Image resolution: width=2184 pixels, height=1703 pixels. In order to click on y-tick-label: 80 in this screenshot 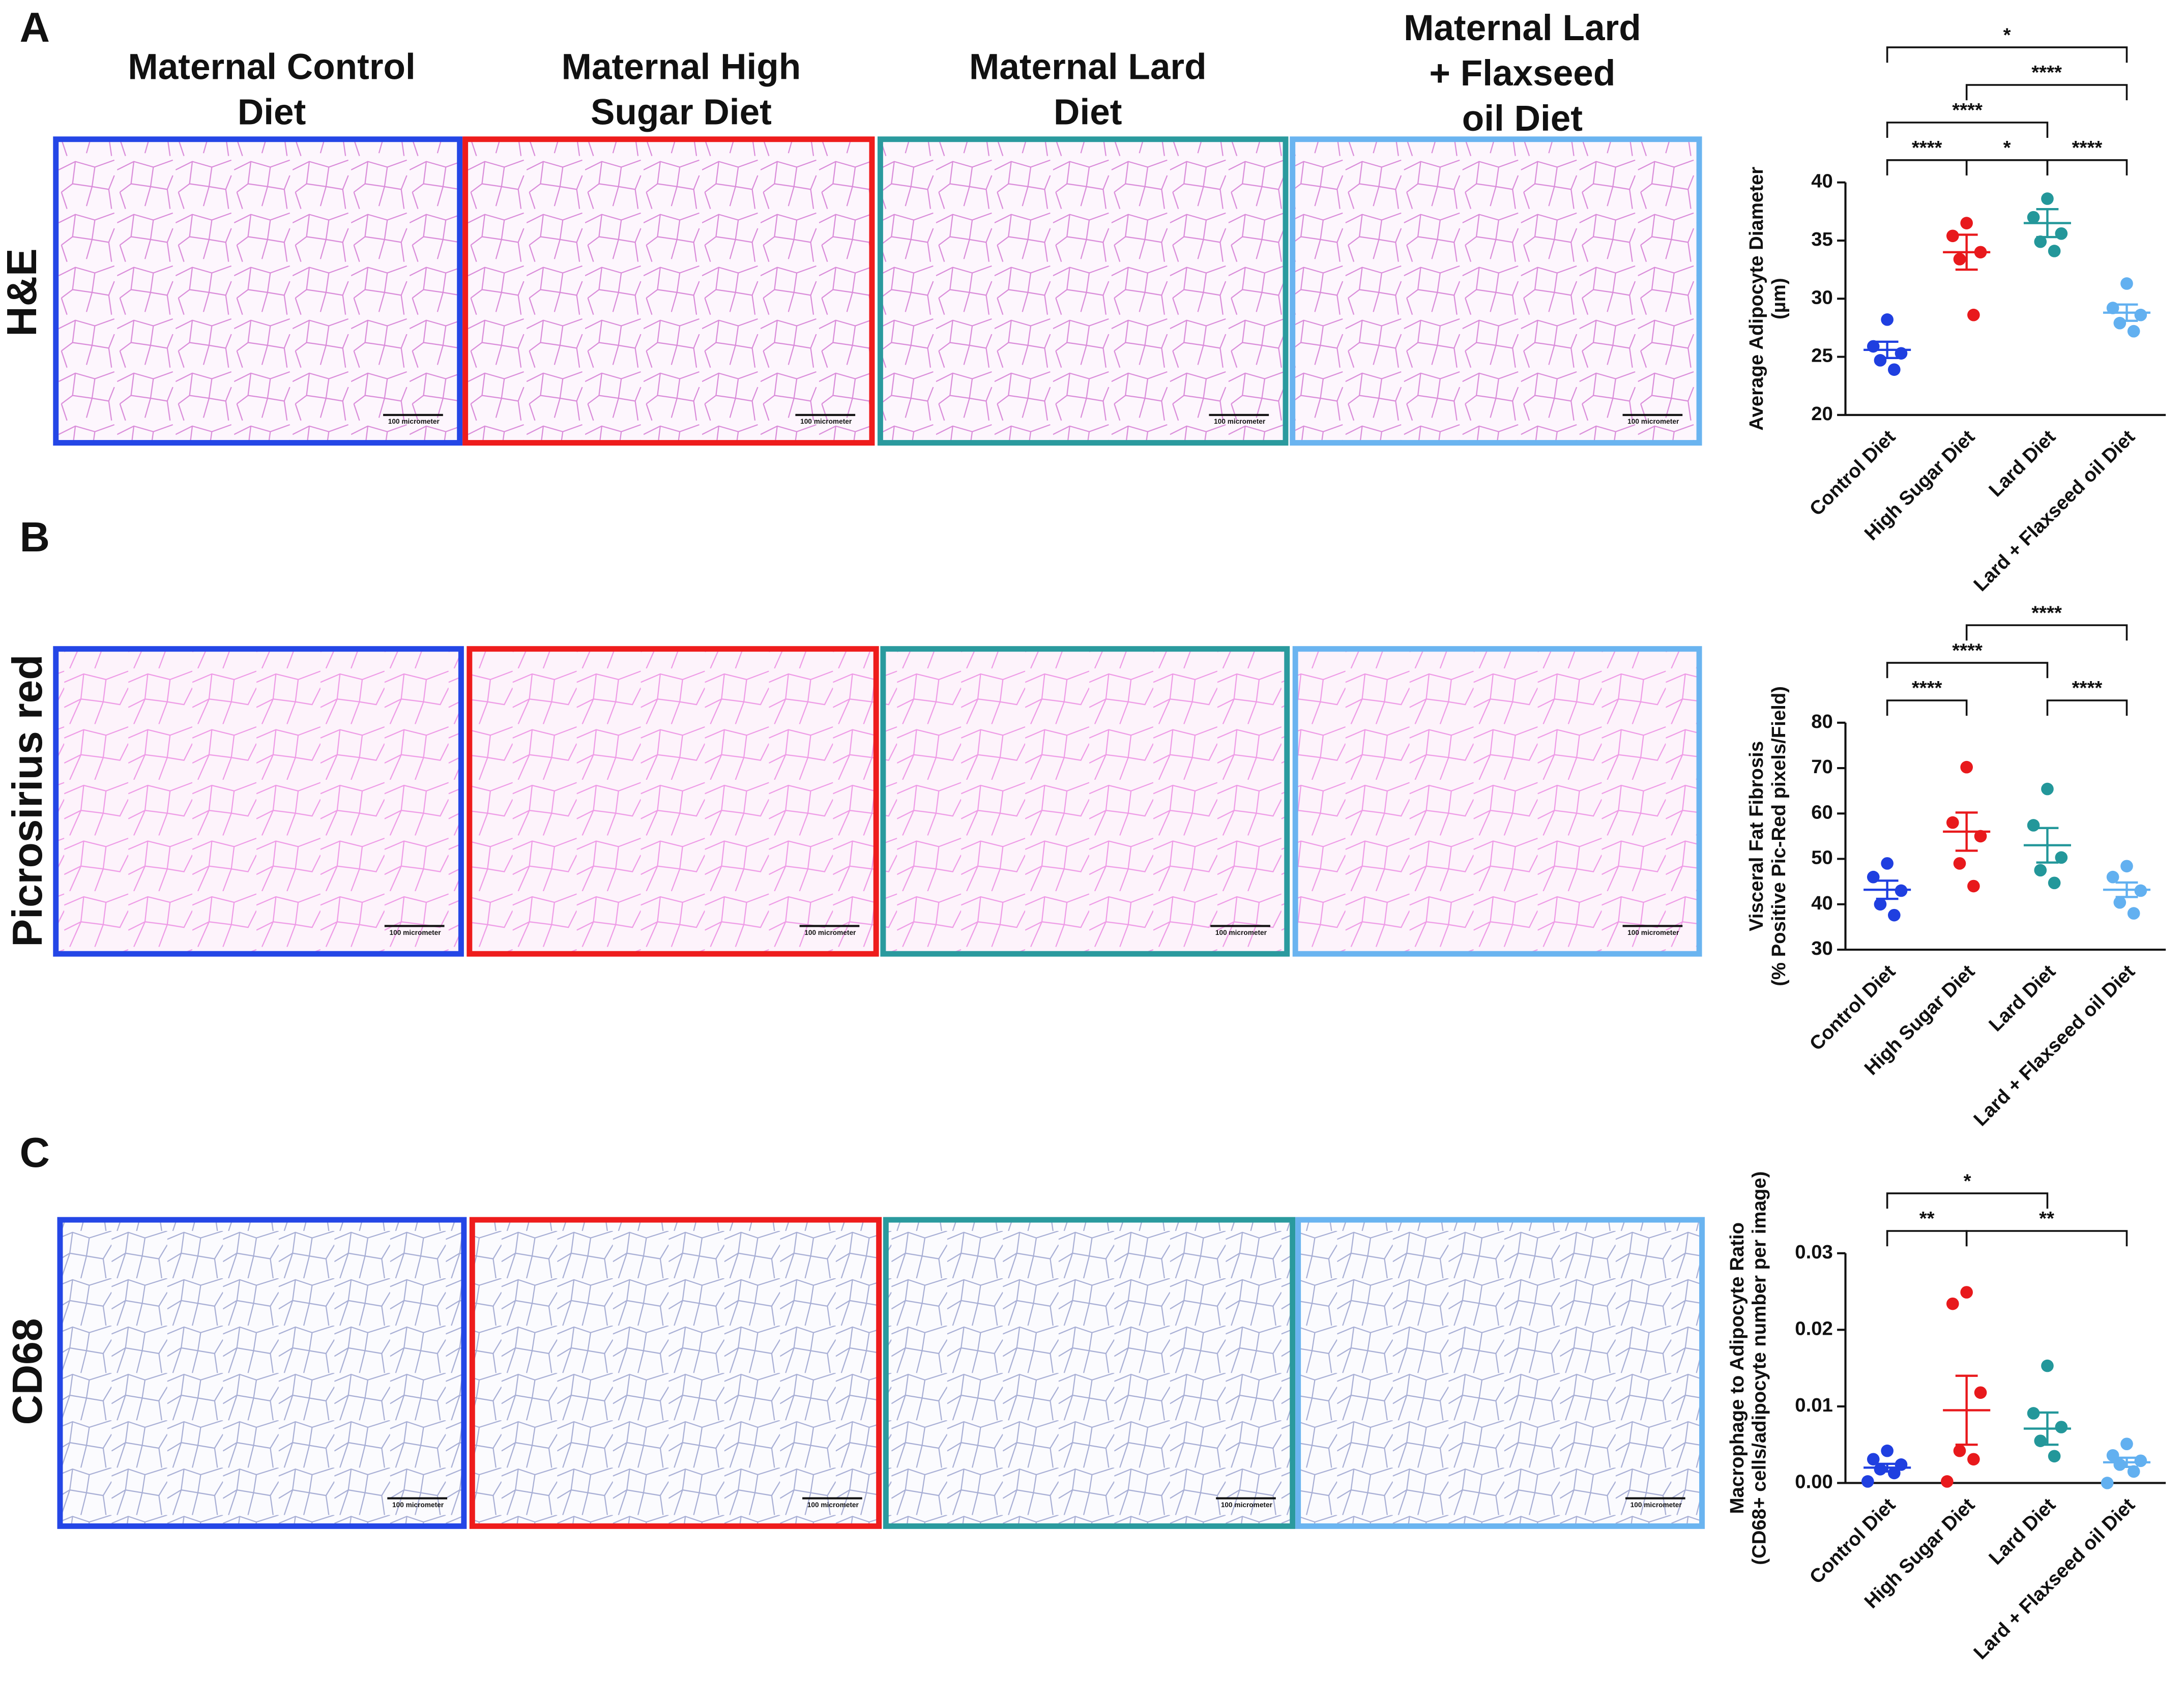, I will do `click(1822, 721)`.